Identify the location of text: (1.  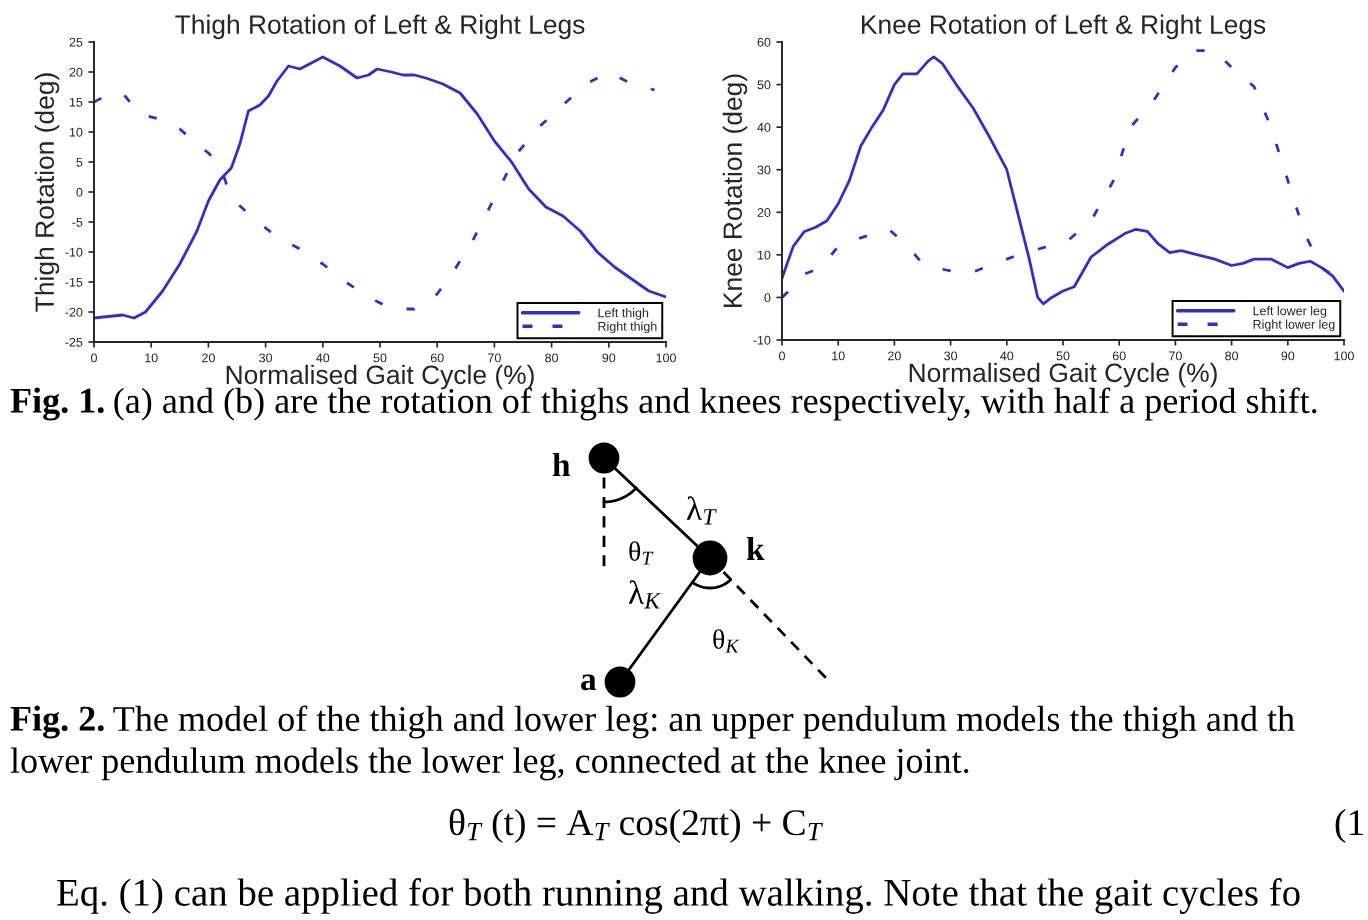
(1349, 826).